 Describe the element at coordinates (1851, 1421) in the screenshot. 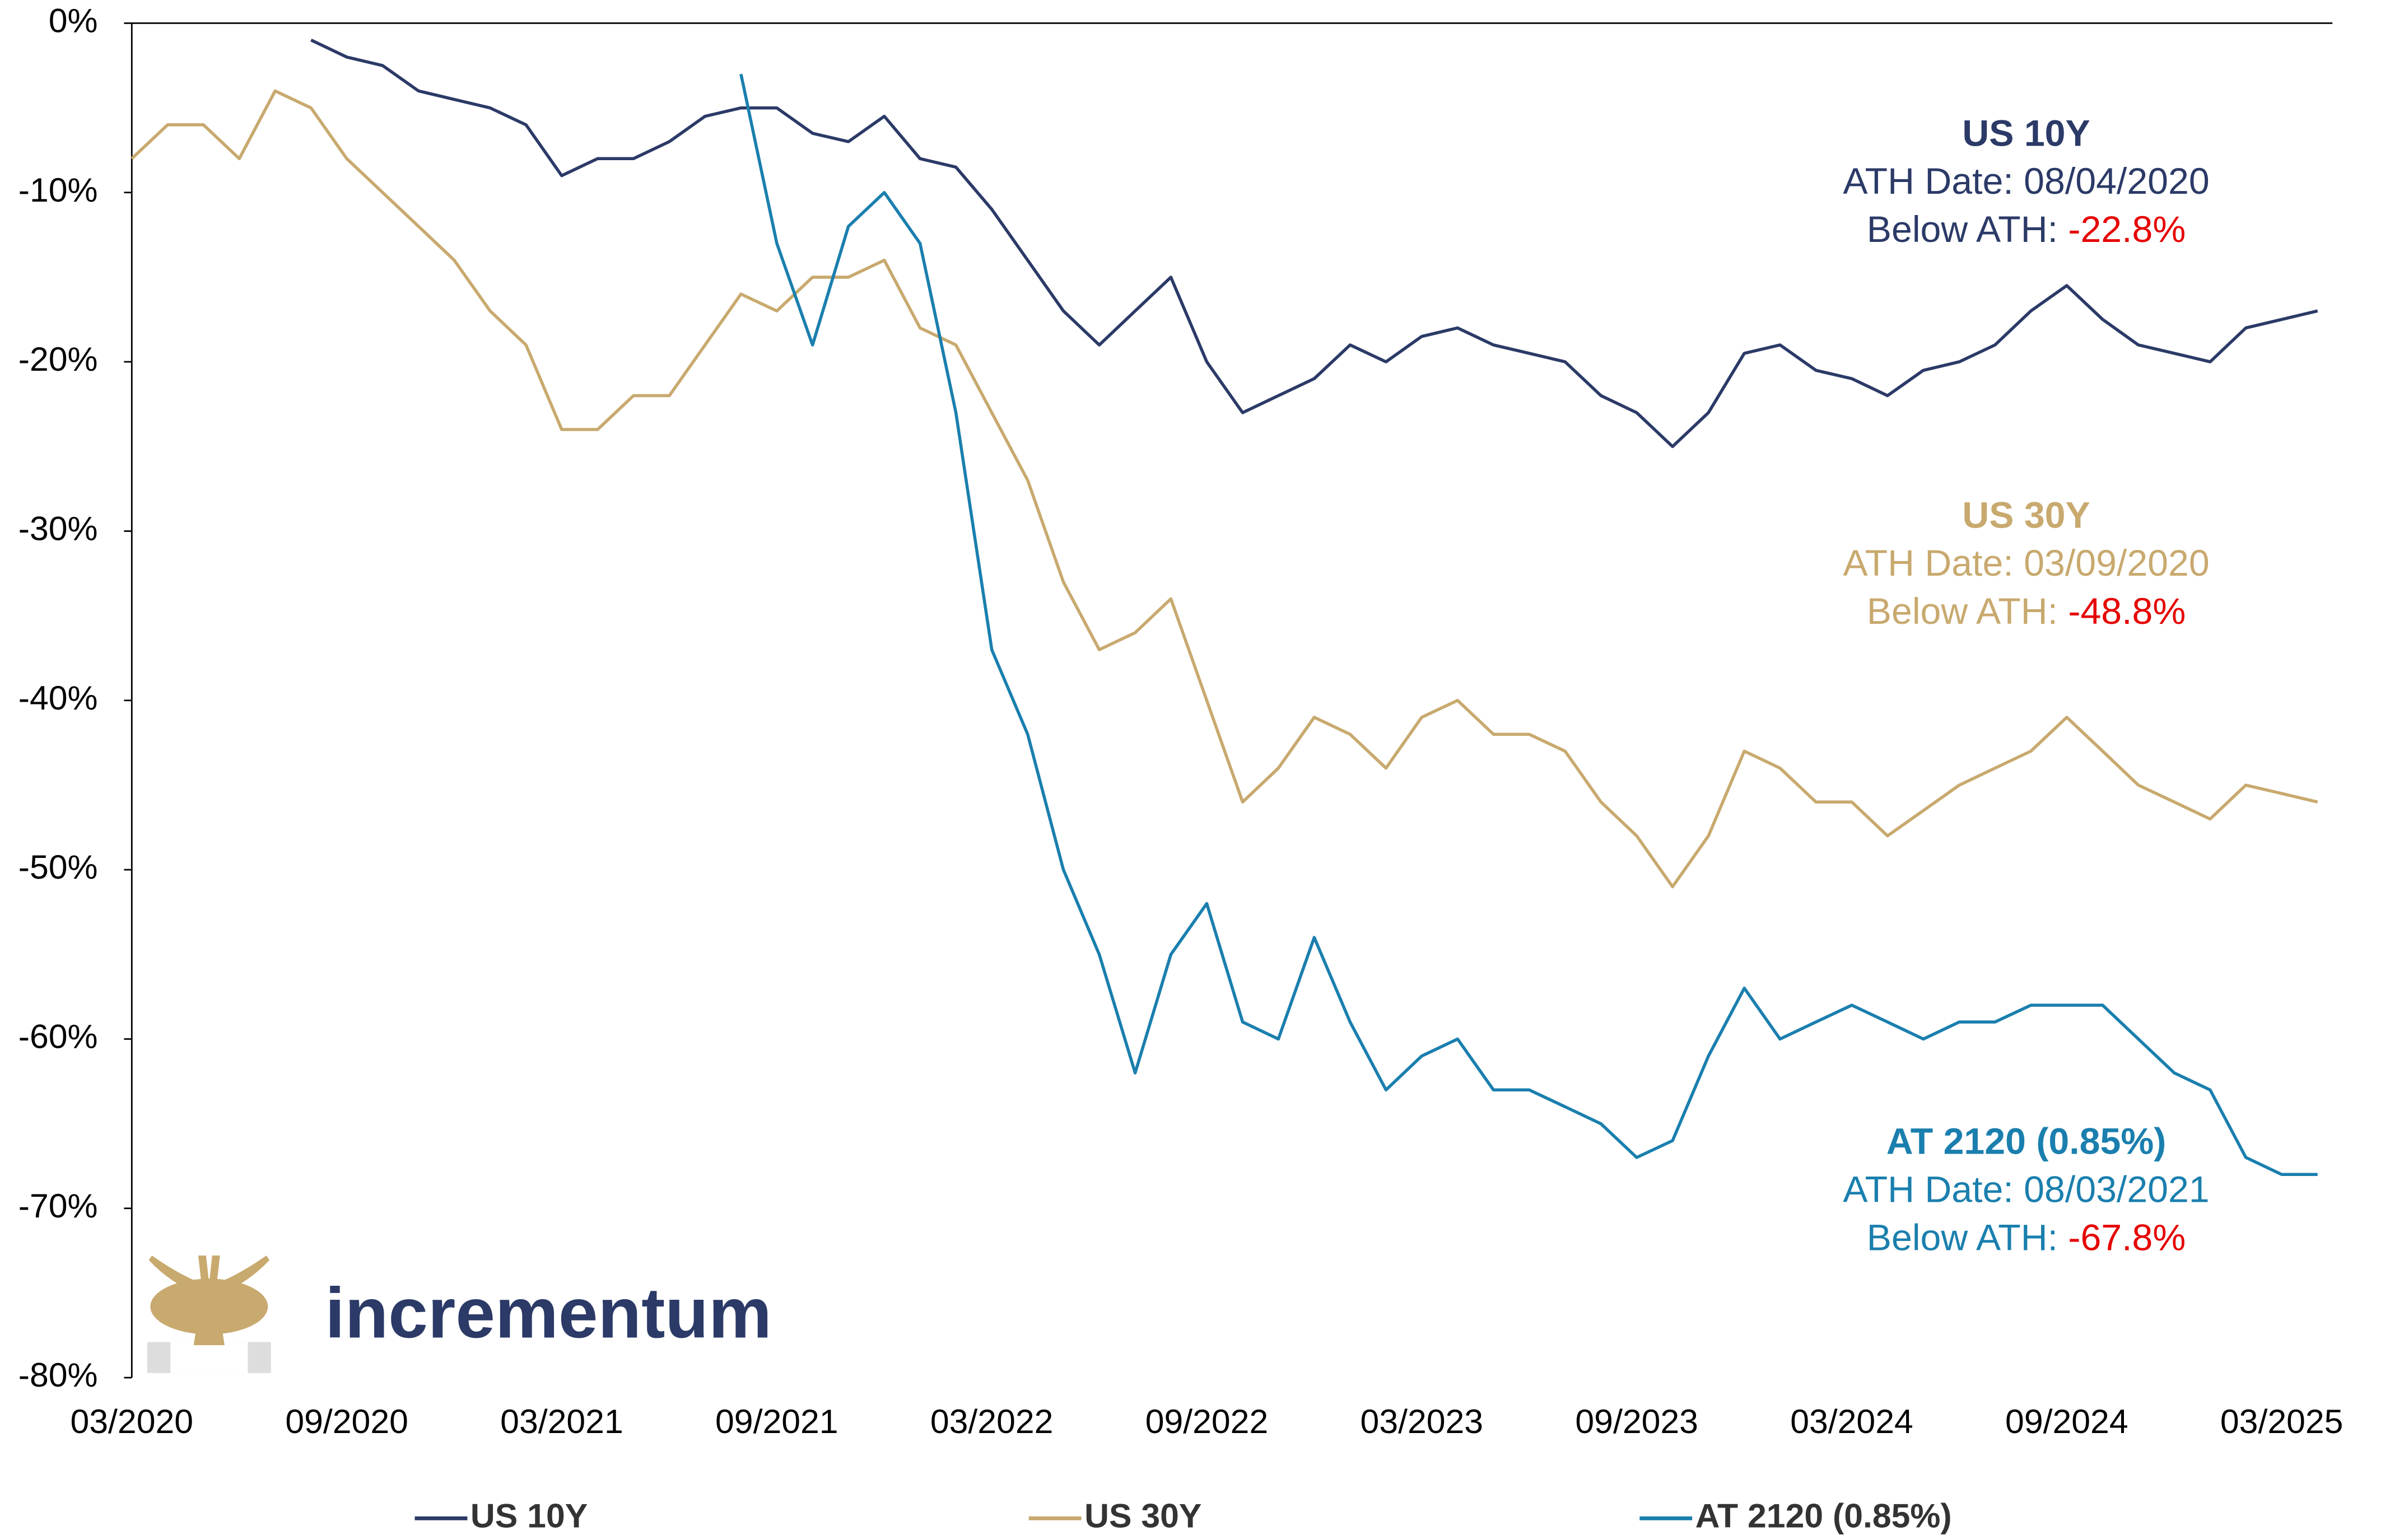

I see `x-tick-label: 03/2024` at that location.